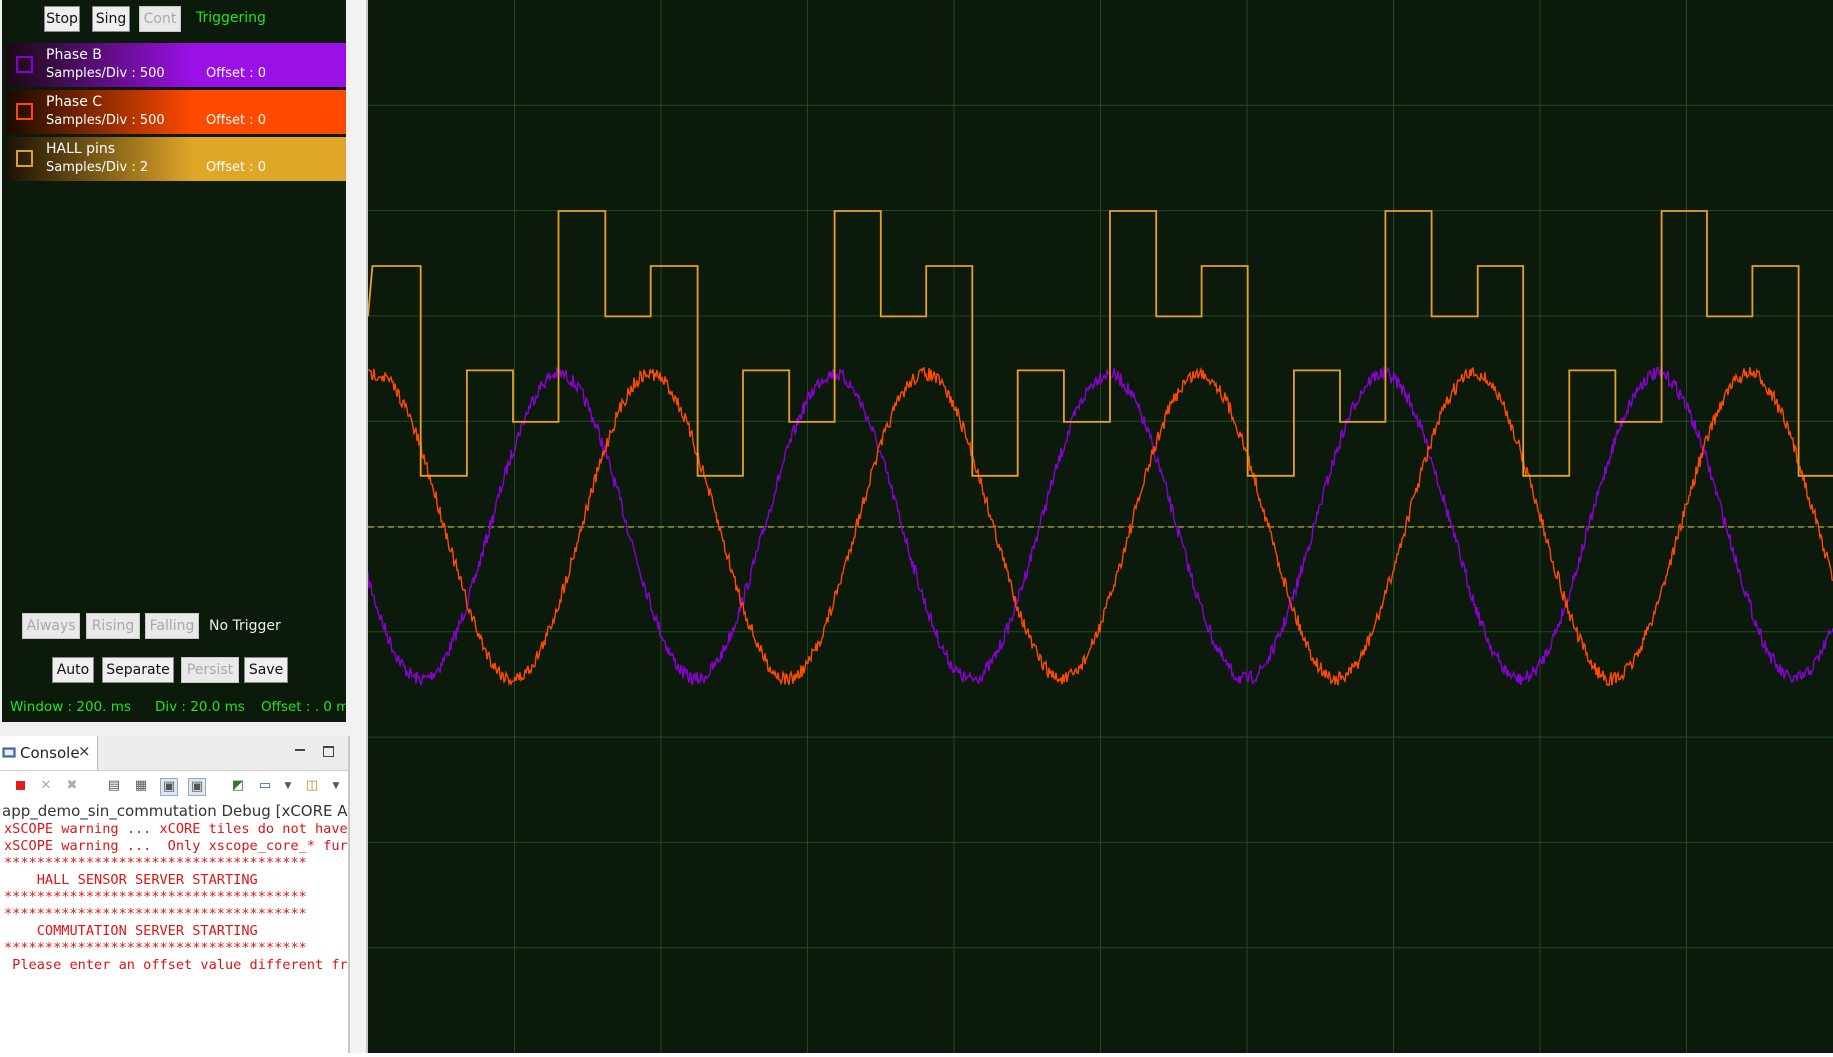 The width and height of the screenshot is (1833, 1057). I want to click on window-readout: Window : 200. ms, so click(70, 707).